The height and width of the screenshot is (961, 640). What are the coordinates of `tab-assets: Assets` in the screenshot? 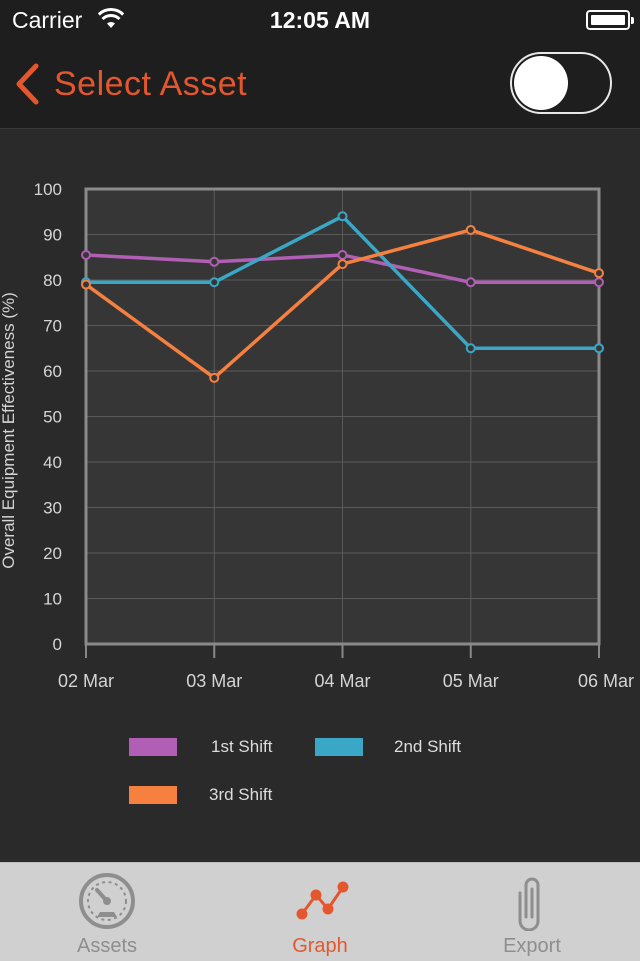 It's located at (107, 912).